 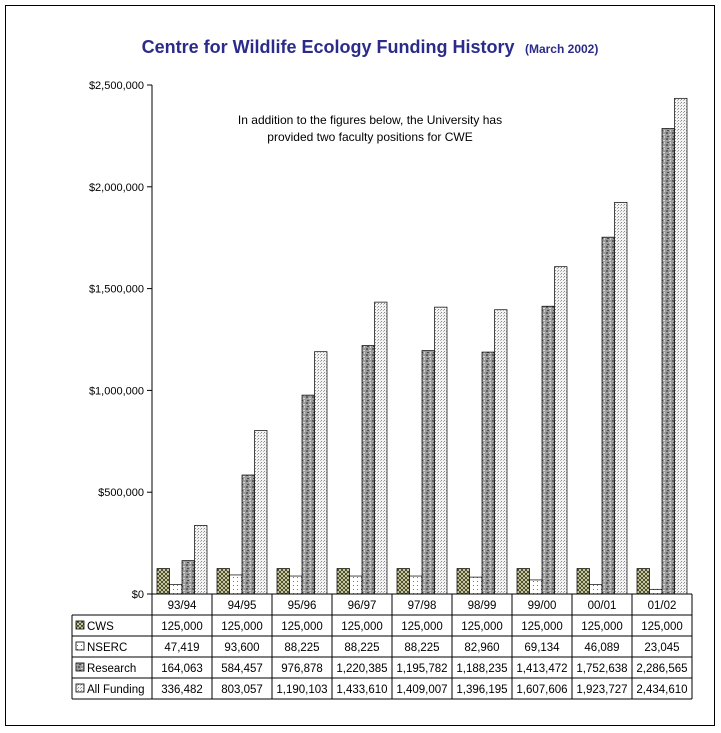 I want to click on data-table-cell: 2,434,610, so click(x=661, y=690).